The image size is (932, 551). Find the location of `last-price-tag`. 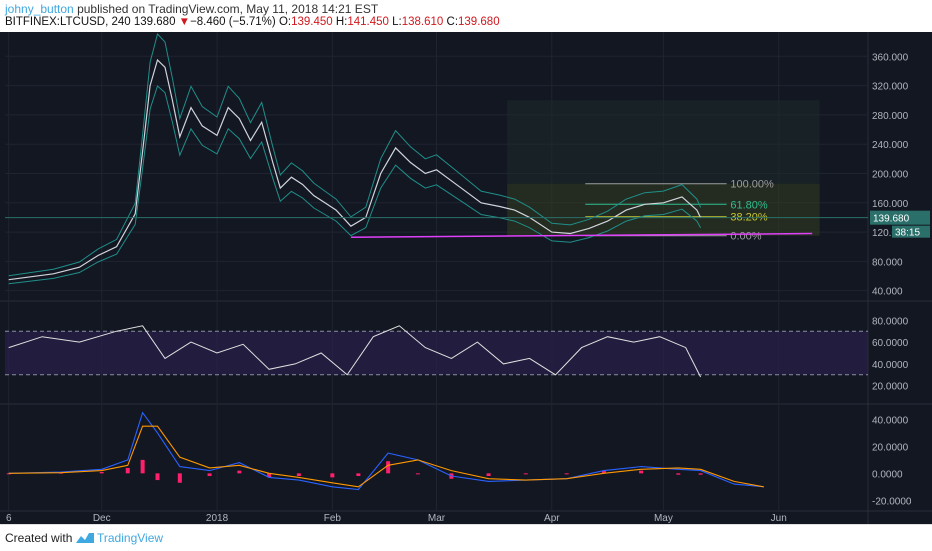

last-price-tag is located at coordinates (900, 217).